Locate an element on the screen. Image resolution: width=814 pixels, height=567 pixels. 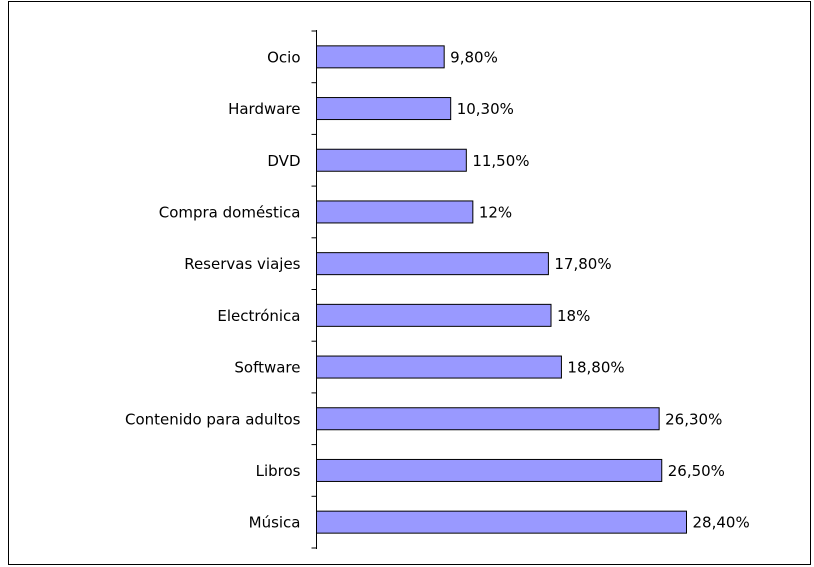
data-label: 12% is located at coordinates (495, 212).